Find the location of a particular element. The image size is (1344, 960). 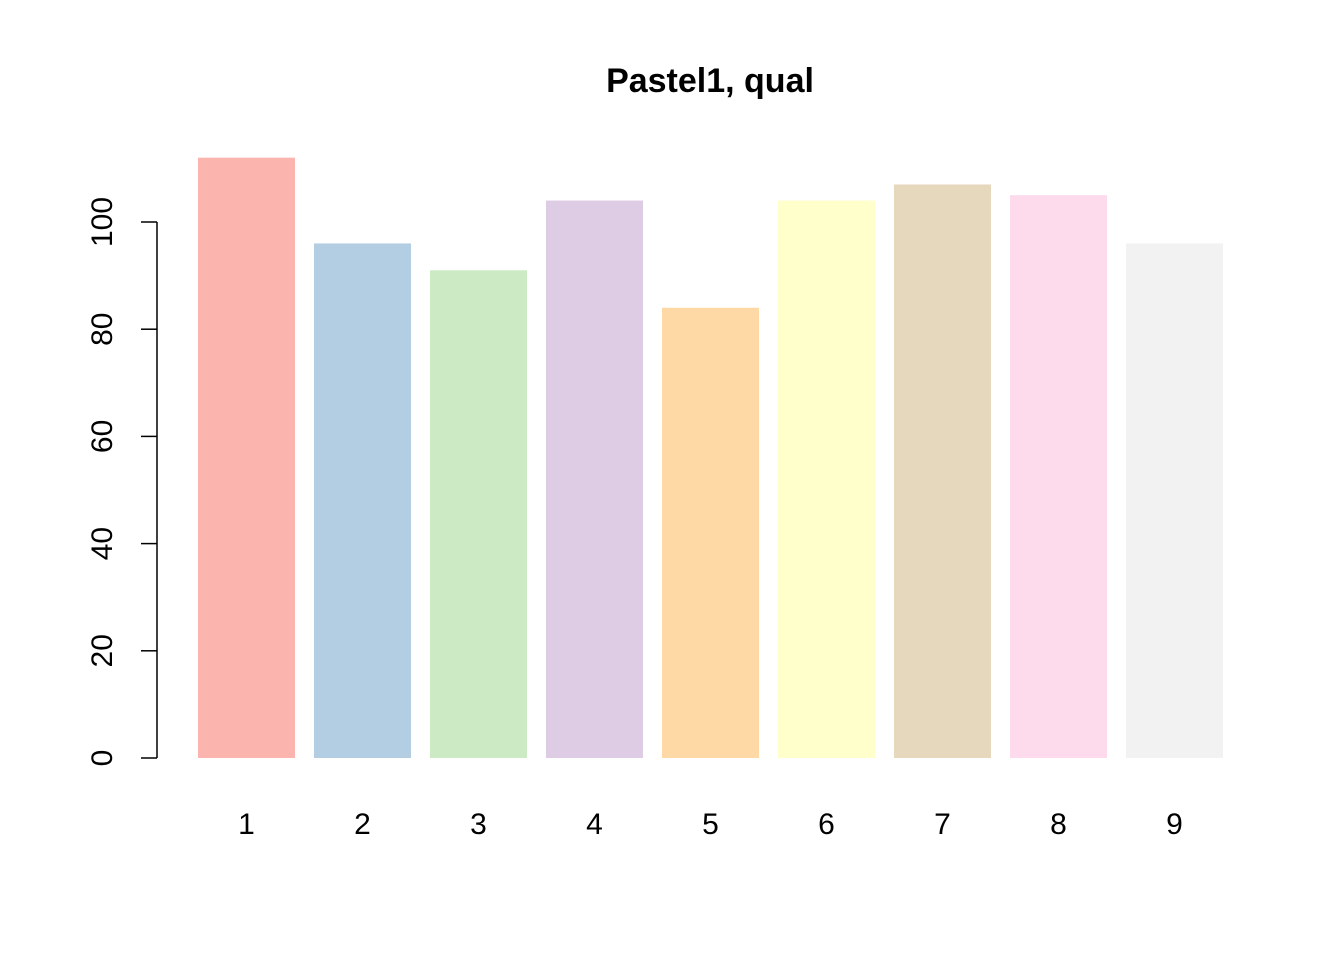

y-tick-label: 0 is located at coordinates (102, 758).